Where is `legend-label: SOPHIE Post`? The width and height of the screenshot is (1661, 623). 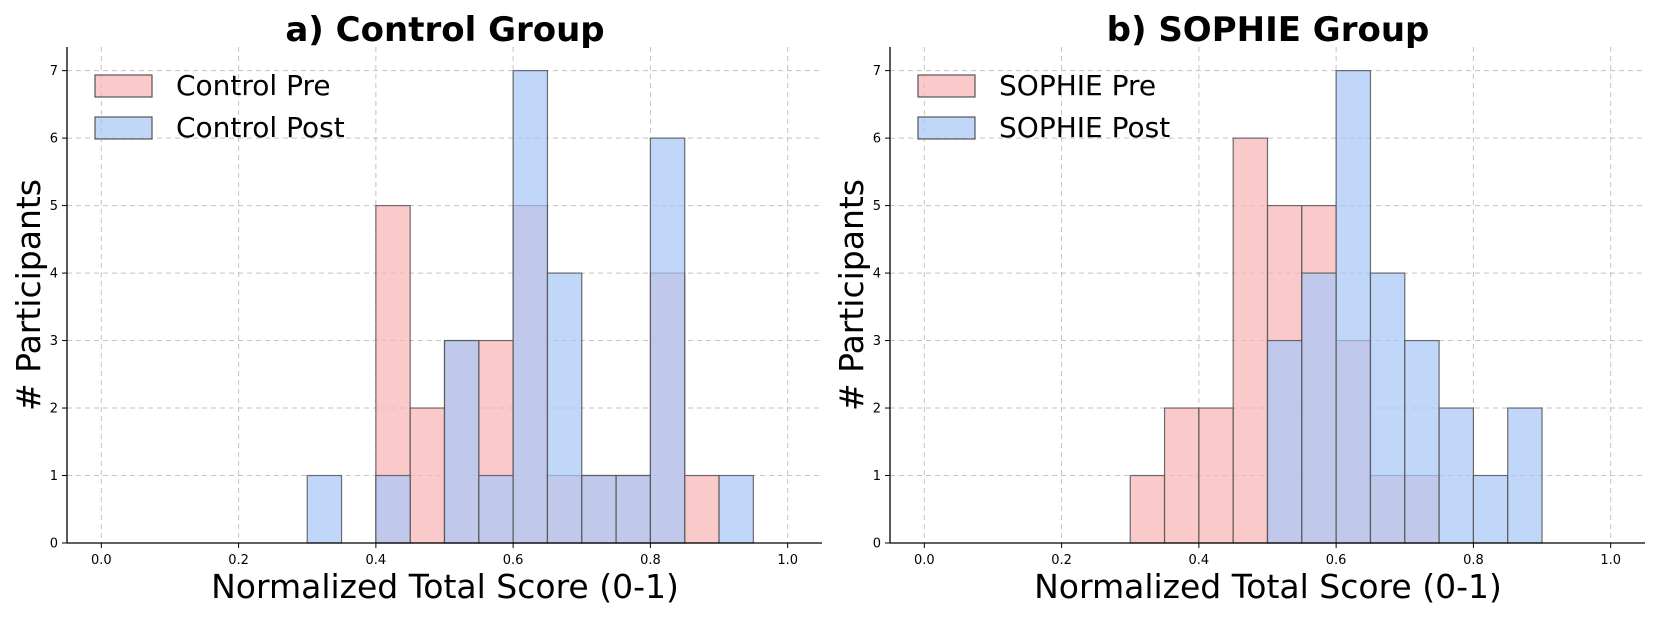
legend-label: SOPHIE Post is located at coordinates (1084, 127).